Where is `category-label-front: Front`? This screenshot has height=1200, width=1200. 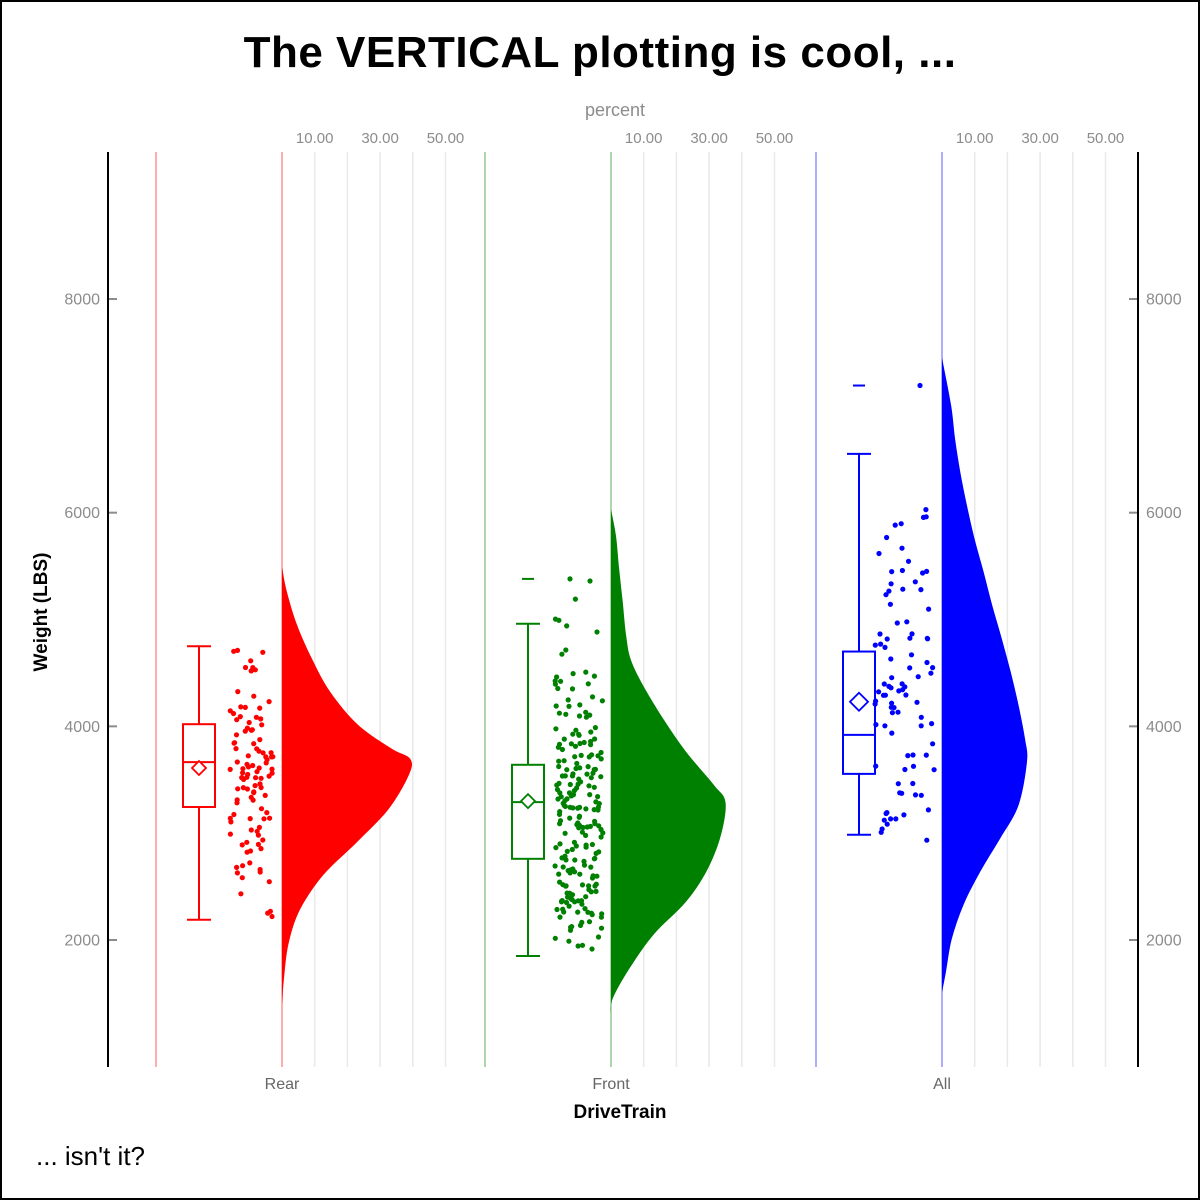
category-label-front: Front is located at coordinates (611, 1084).